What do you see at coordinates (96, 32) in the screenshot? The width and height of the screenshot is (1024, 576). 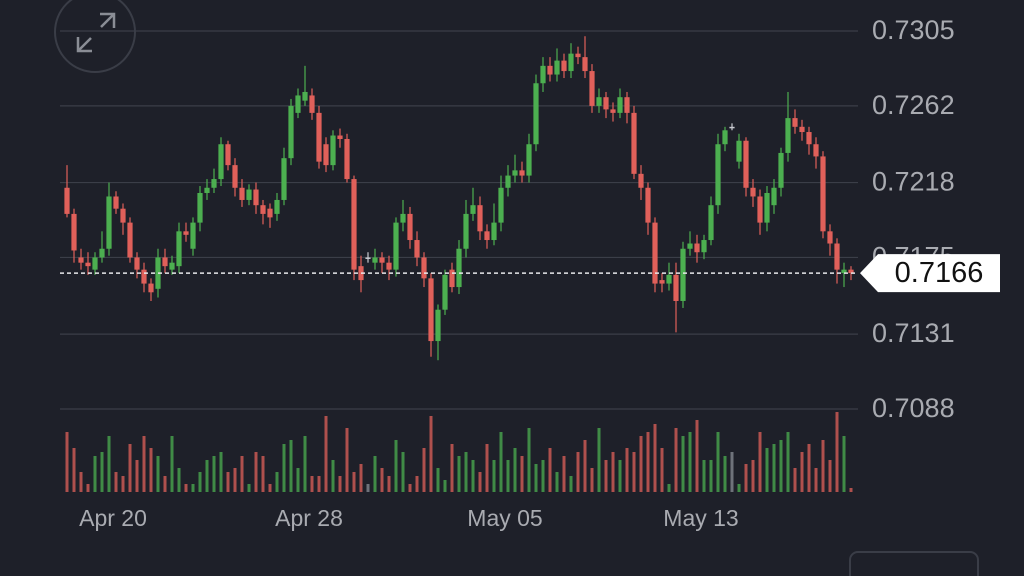 I see `expand-icon` at bounding box center [96, 32].